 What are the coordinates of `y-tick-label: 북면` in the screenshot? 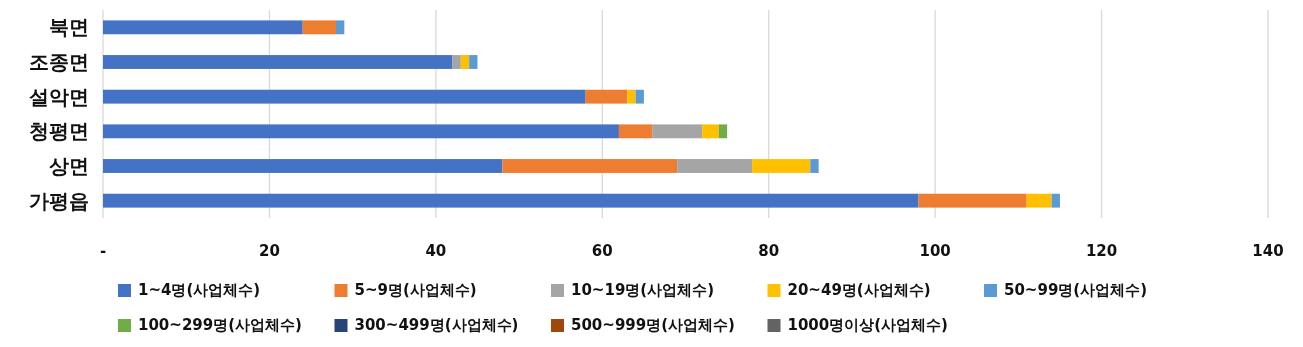 It's located at (69, 27).